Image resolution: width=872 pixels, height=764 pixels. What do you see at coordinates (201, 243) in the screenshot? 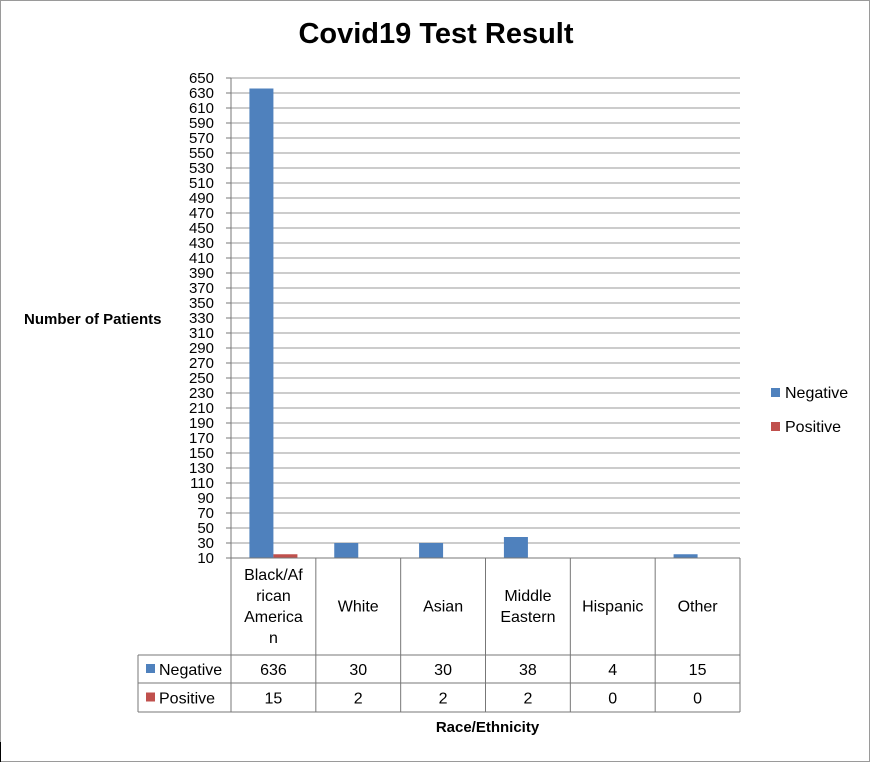
I see `y-tick-label: 430` at bounding box center [201, 243].